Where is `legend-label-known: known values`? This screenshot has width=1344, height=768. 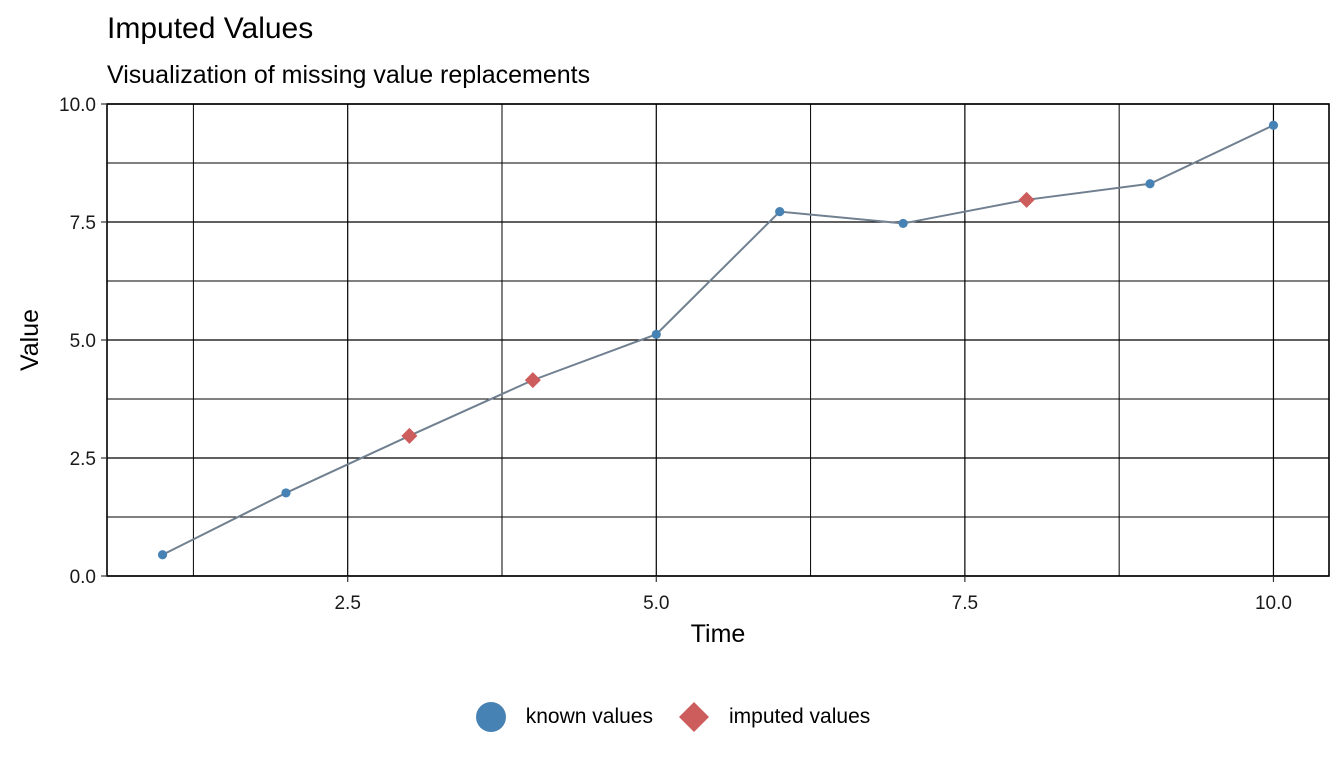
legend-label-known: known values is located at coordinates (589, 716).